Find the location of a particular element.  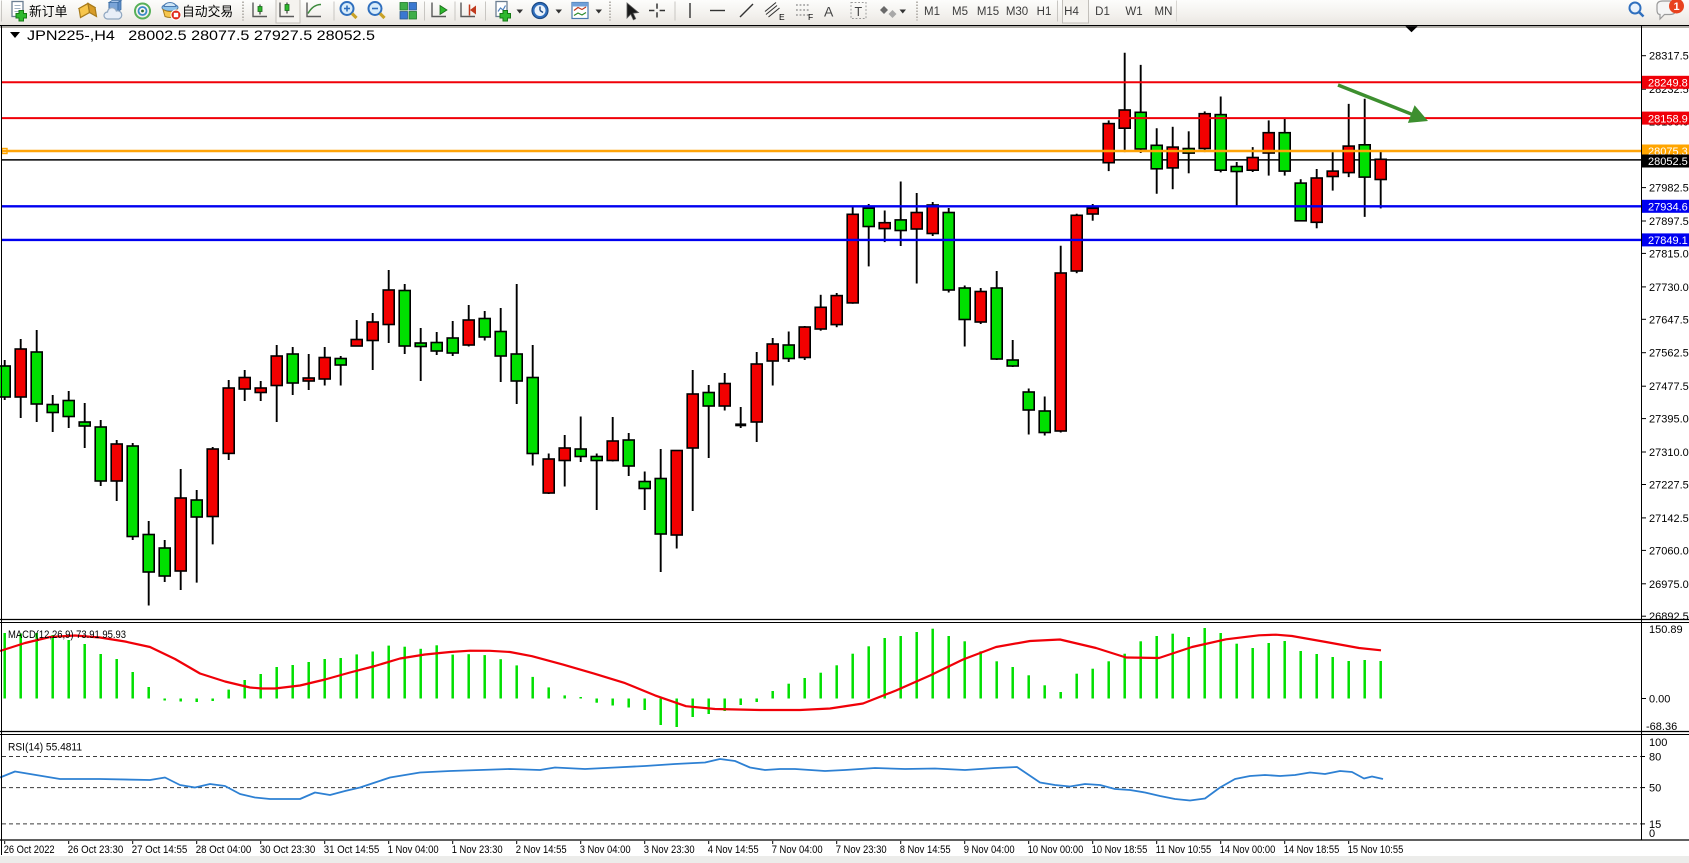

svg-text: E is located at coordinates (782, 17).